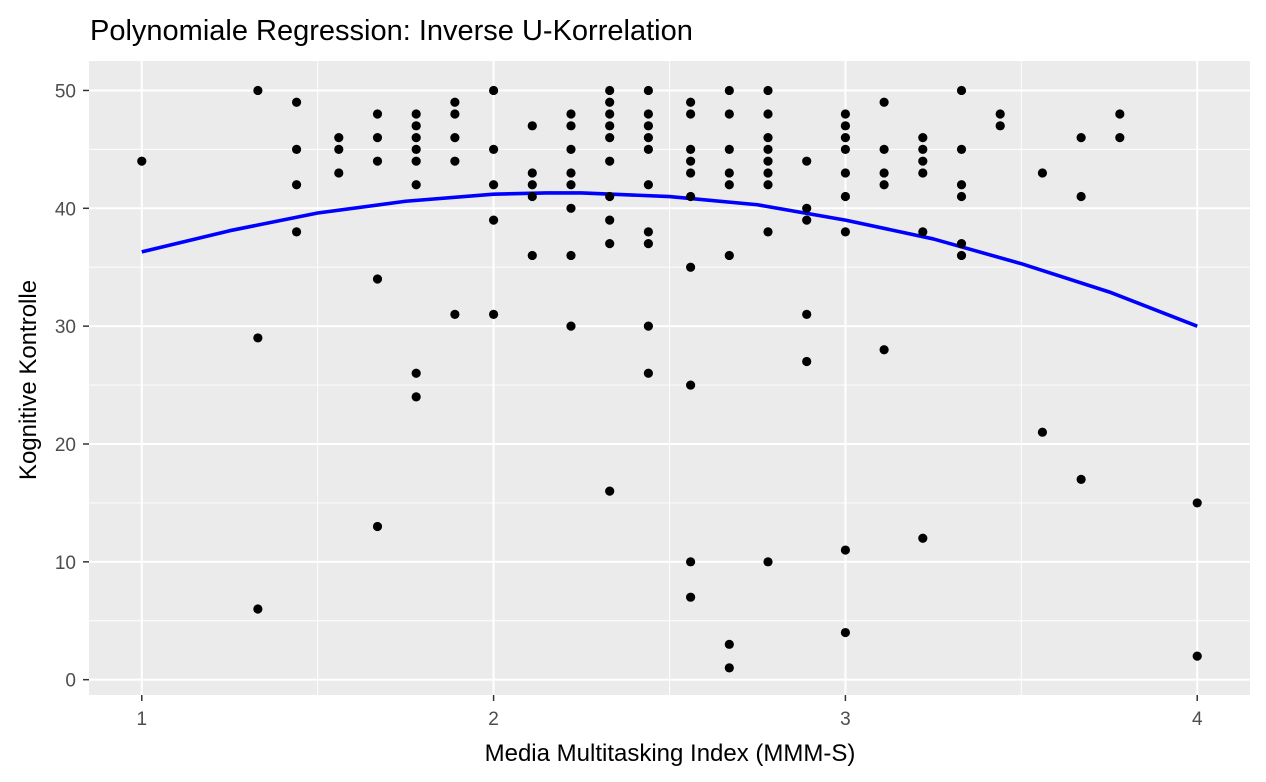  Describe the element at coordinates (65, 91) in the screenshot. I see `y-tick-label: 50` at that location.